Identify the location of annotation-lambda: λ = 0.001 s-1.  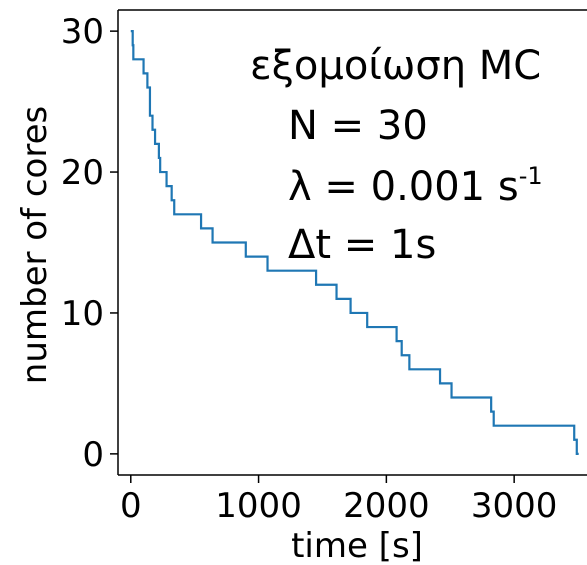
(415, 186).